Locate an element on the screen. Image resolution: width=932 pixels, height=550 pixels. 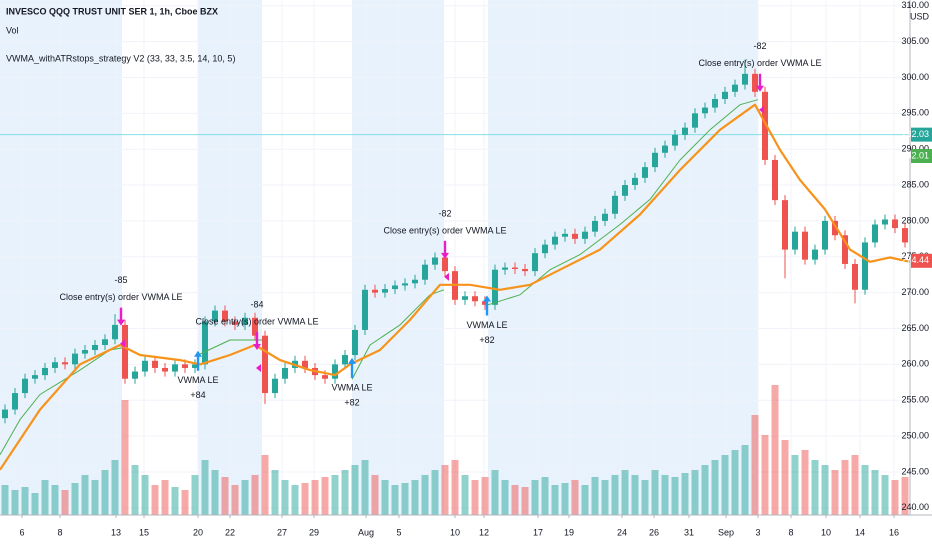
signal-text: VWMA LE is located at coordinates (486, 325).